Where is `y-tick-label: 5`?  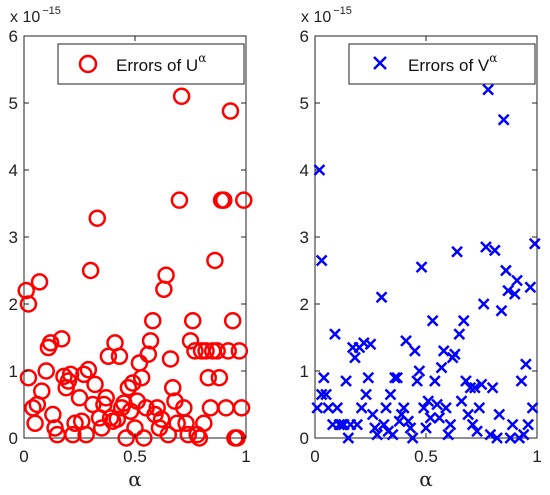 y-tick-label: 5 is located at coordinates (13, 103).